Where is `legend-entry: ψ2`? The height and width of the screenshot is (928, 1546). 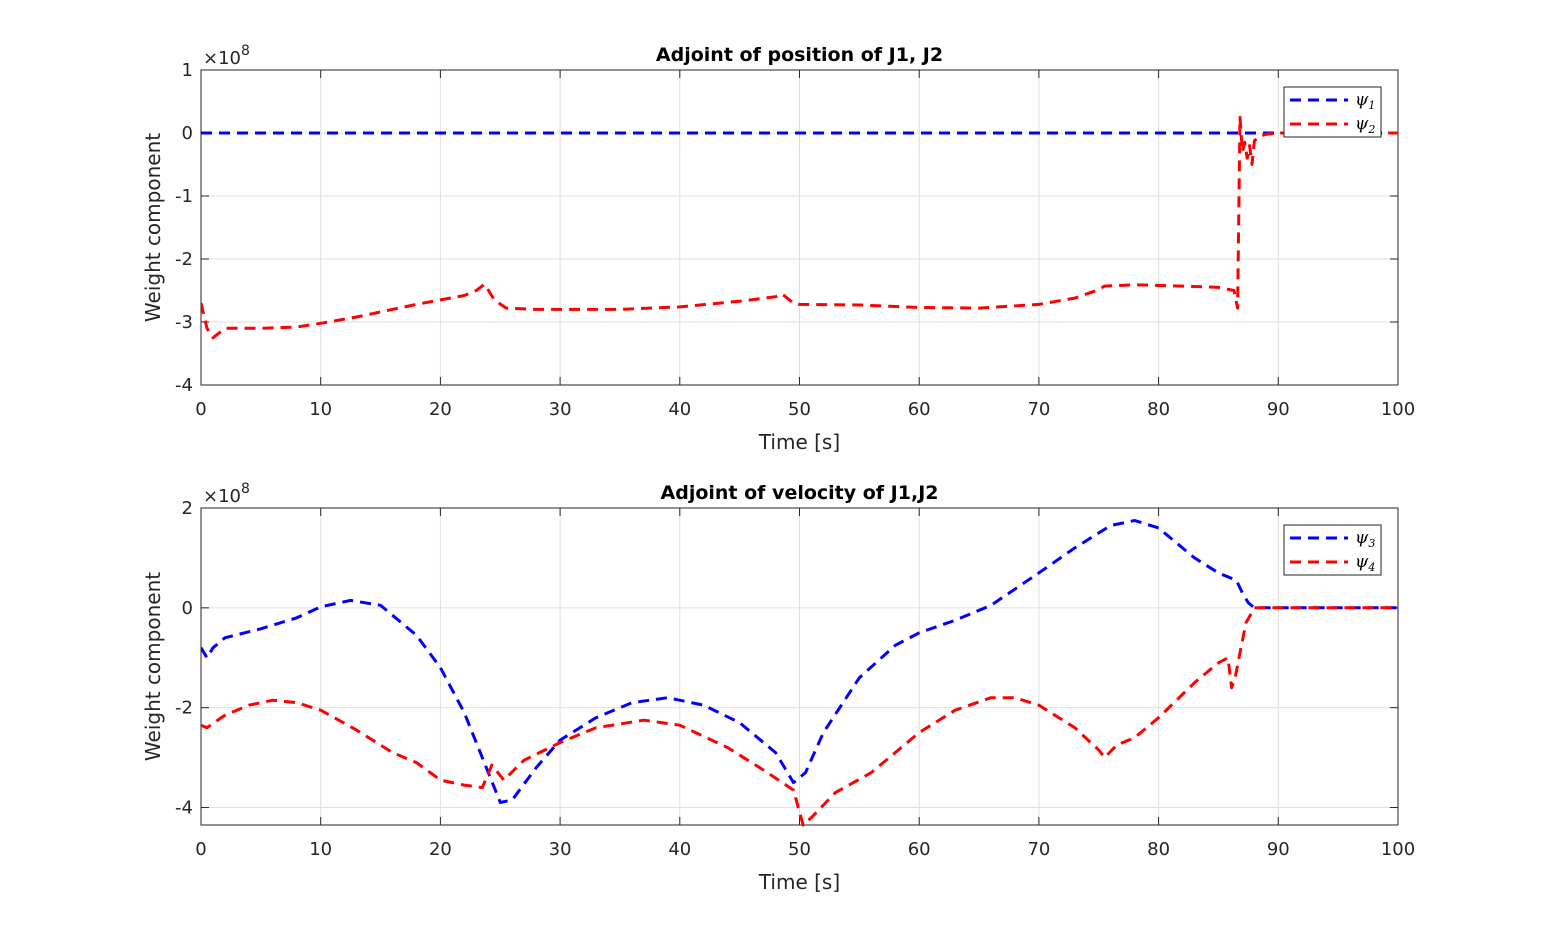 legend-entry: ψ2 is located at coordinates (1365, 125).